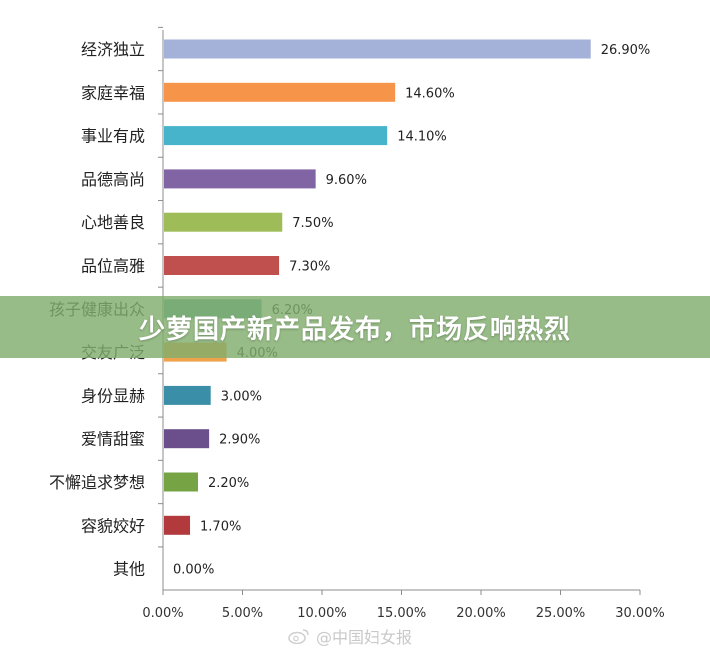  Describe the element at coordinates (322, 613) in the screenshot. I see `x-tick-label: 10.00%` at that location.